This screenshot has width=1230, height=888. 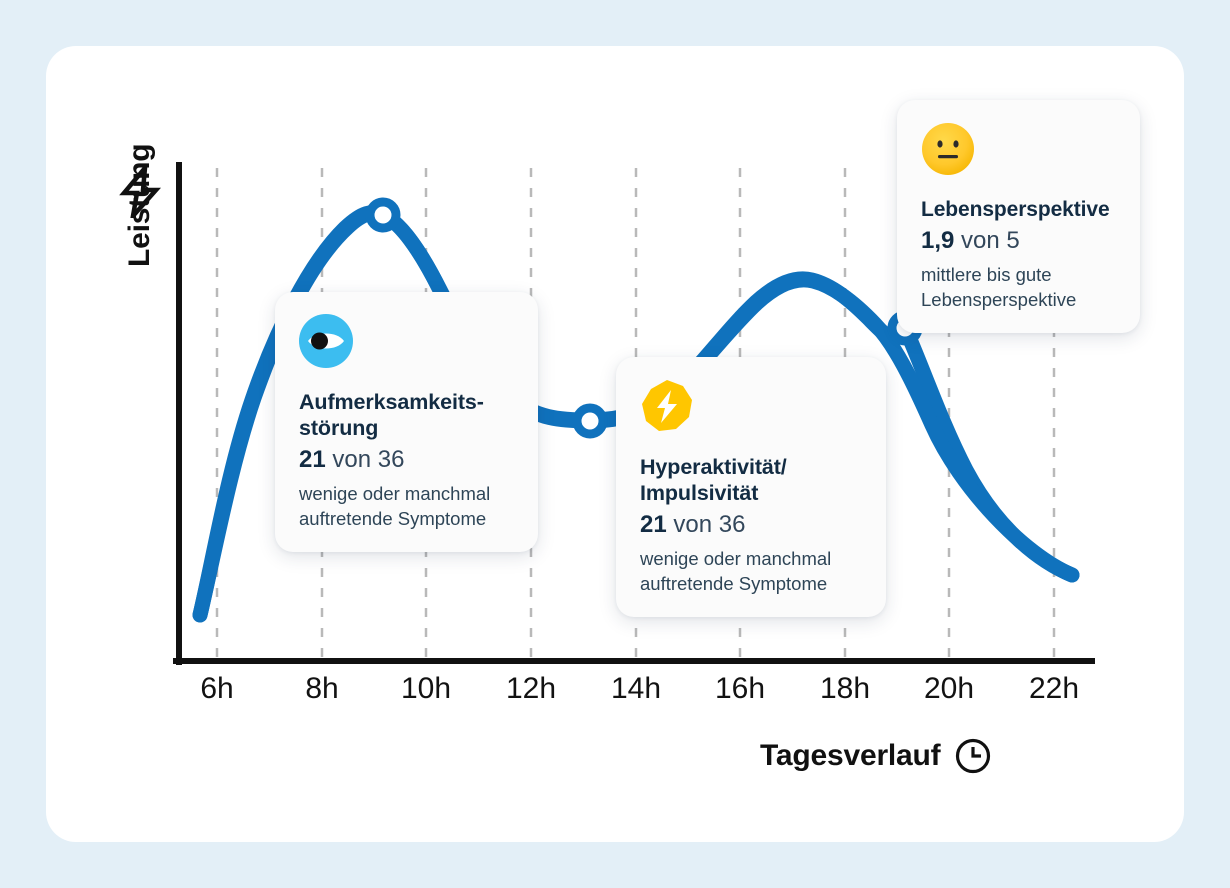 What do you see at coordinates (845, 688) in the screenshot?
I see `x-tick-18h: 18h` at bounding box center [845, 688].